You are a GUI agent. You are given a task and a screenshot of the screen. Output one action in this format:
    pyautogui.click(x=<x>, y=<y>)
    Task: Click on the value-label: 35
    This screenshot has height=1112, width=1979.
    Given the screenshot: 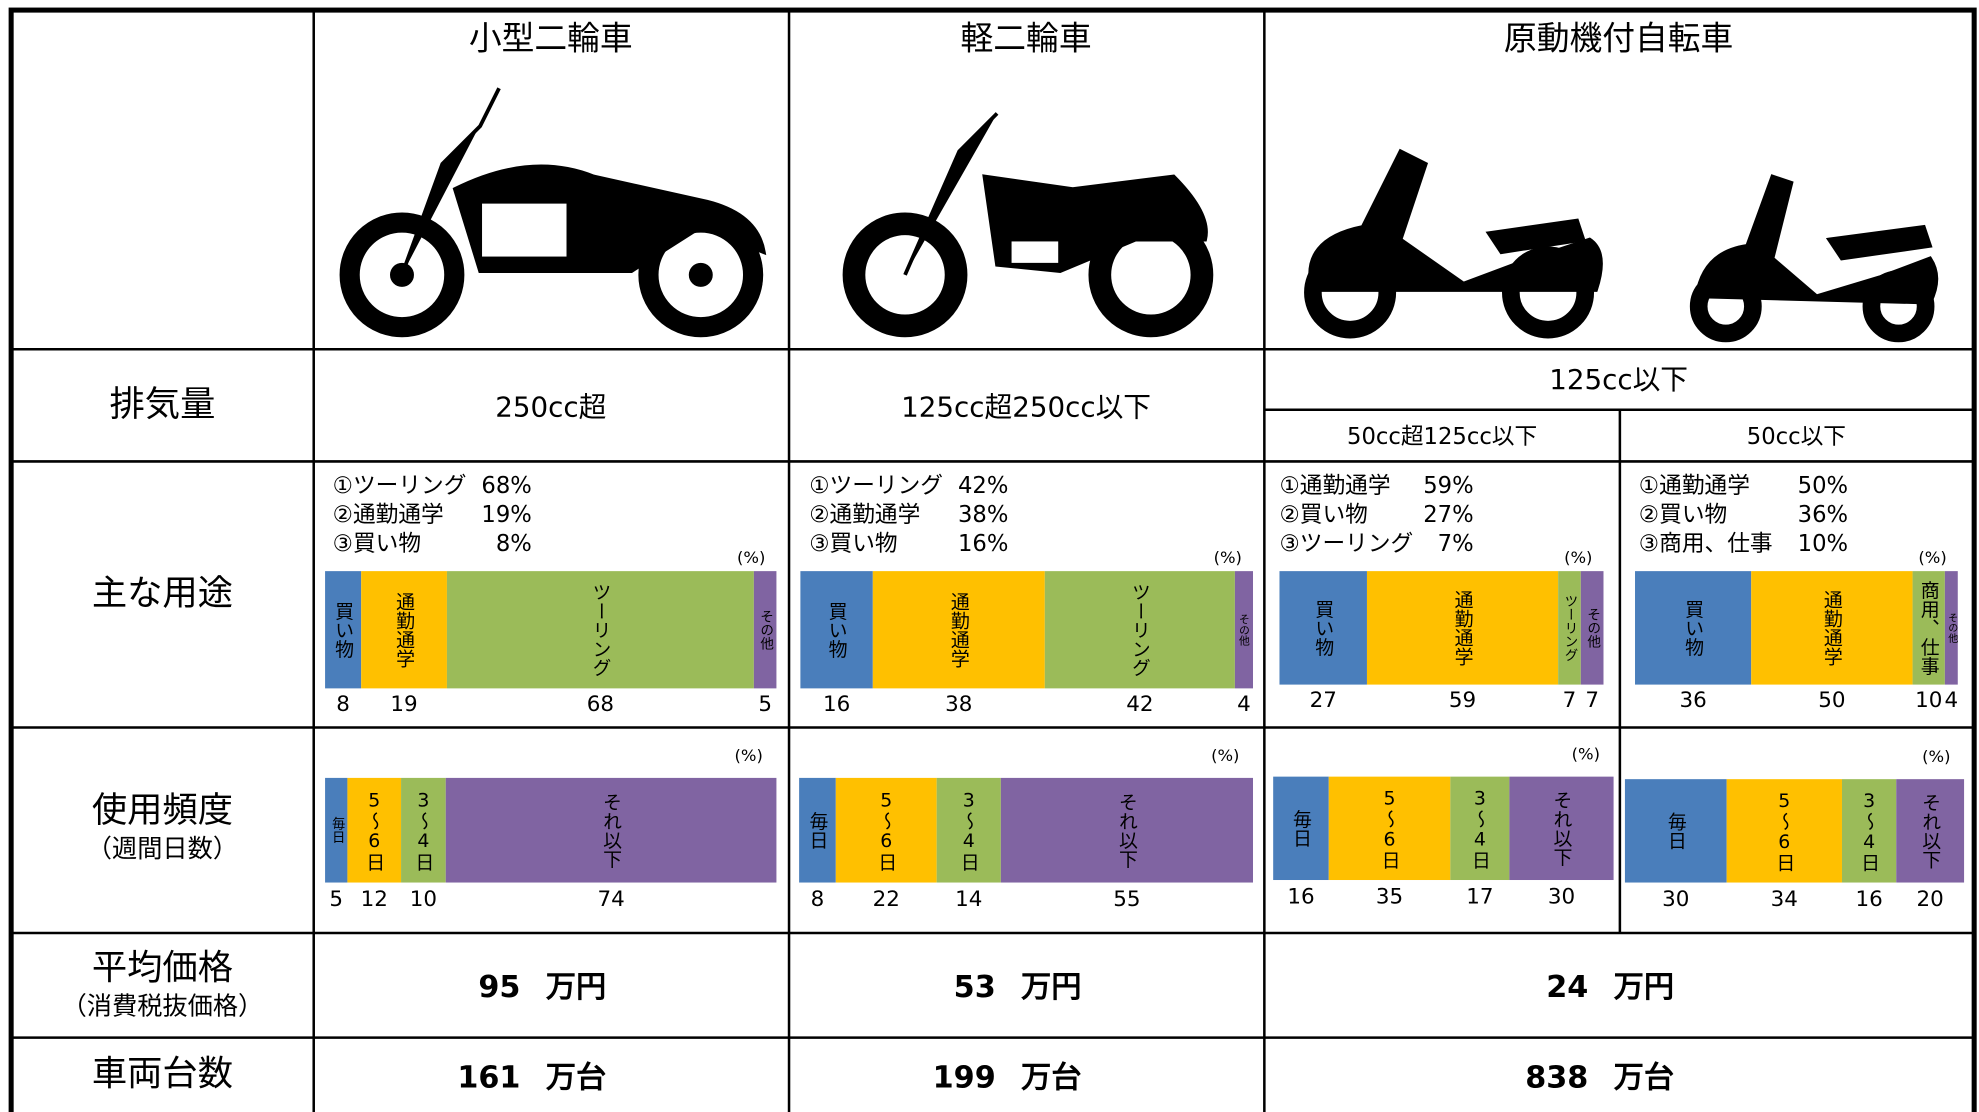 What is the action you would take?
    pyautogui.click(x=1389, y=897)
    